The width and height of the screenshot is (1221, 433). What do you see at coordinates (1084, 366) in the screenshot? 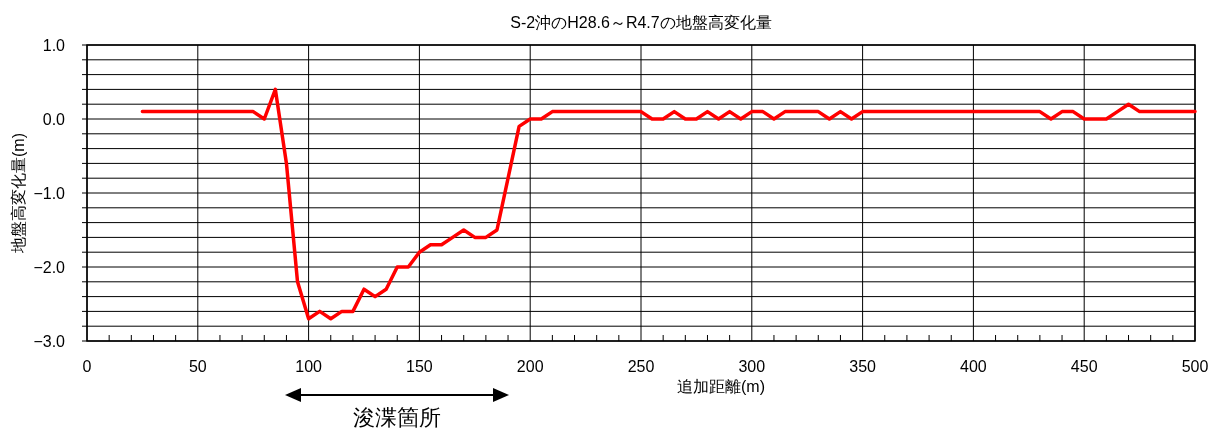
I see `x-tick-label: 450` at bounding box center [1084, 366].